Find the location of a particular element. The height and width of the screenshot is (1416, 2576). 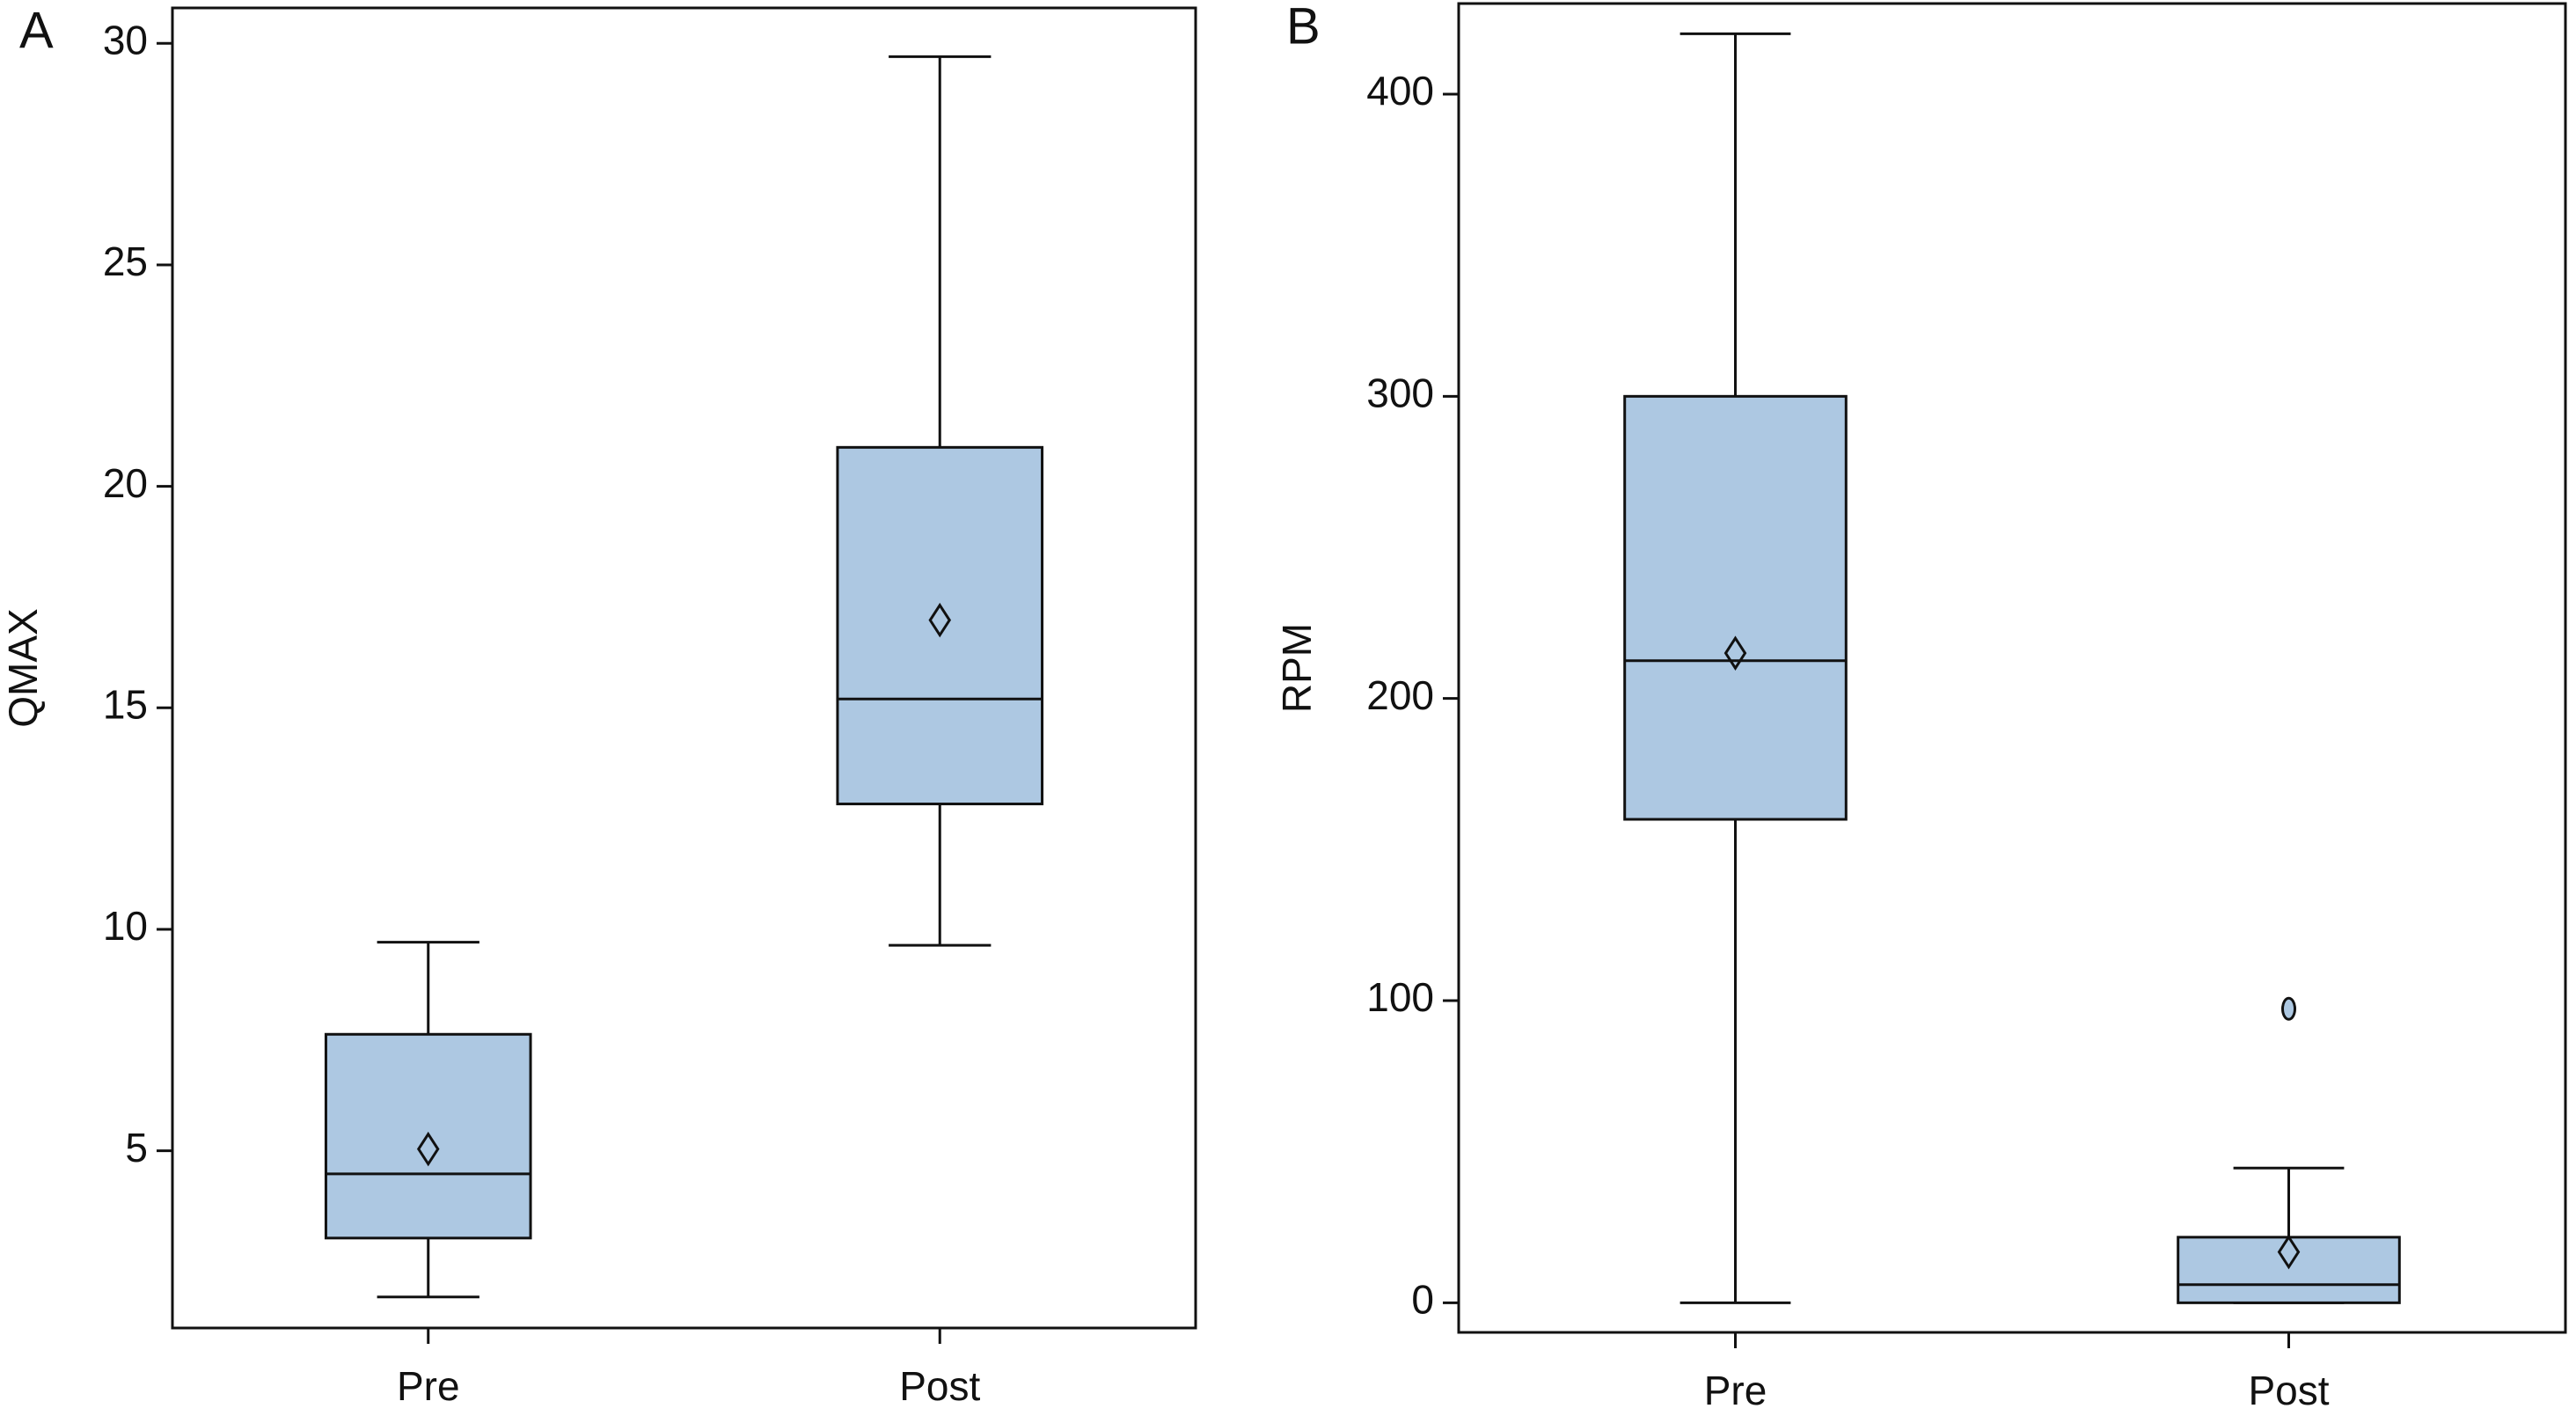

y-tick-label: 30 is located at coordinates (126, 39).